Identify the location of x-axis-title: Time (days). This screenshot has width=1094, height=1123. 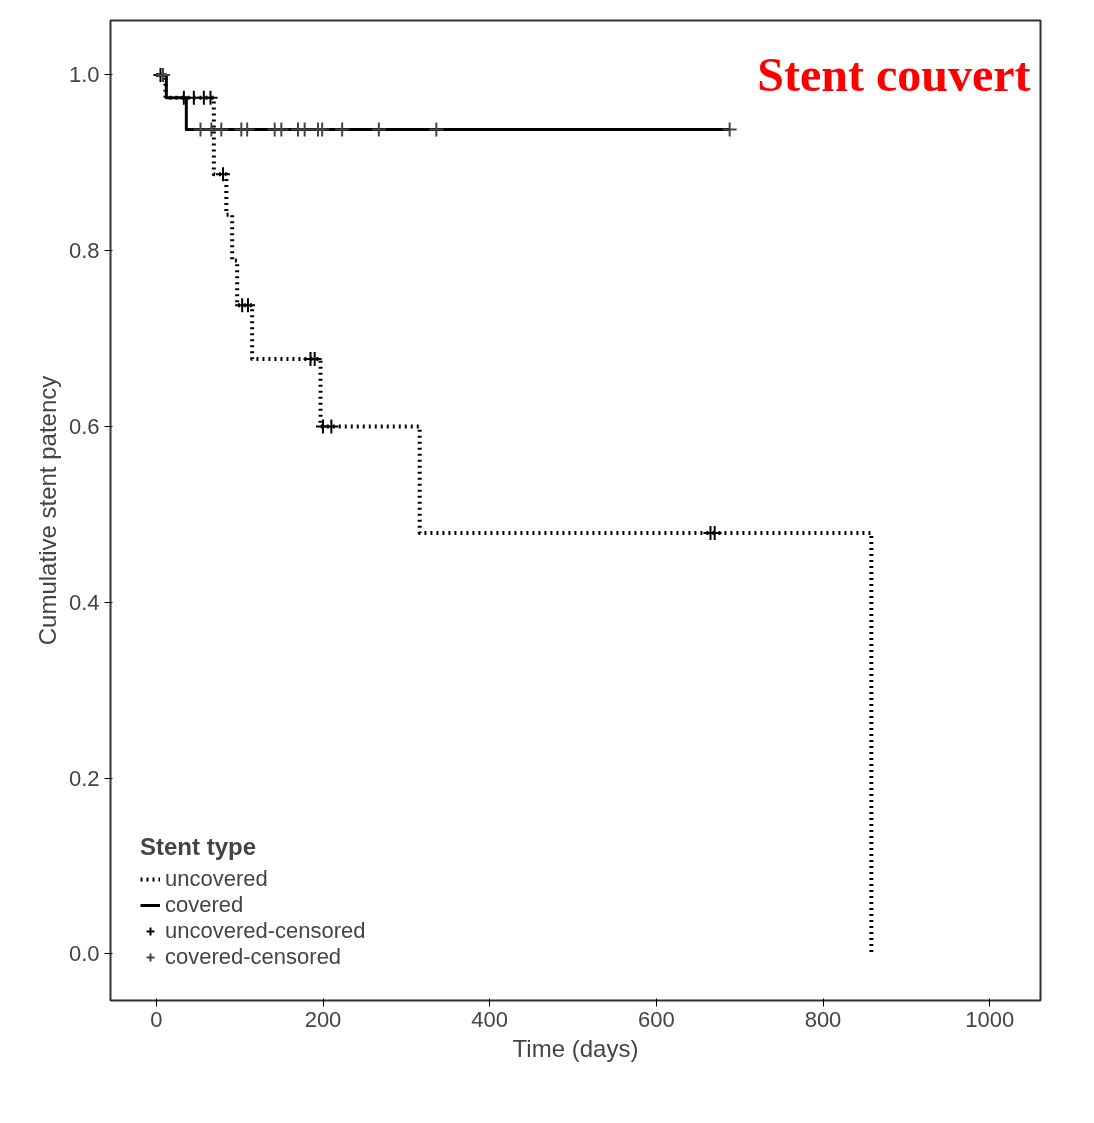
(575, 1048).